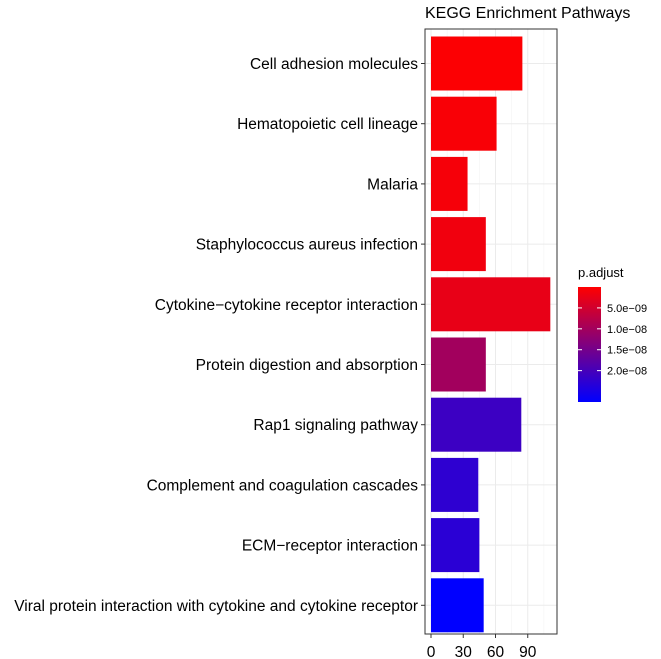 Image resolution: width=661 pixels, height=659 pixels. What do you see at coordinates (627, 309) in the screenshot?
I see `legend-tick-label: 5.0e−09` at bounding box center [627, 309].